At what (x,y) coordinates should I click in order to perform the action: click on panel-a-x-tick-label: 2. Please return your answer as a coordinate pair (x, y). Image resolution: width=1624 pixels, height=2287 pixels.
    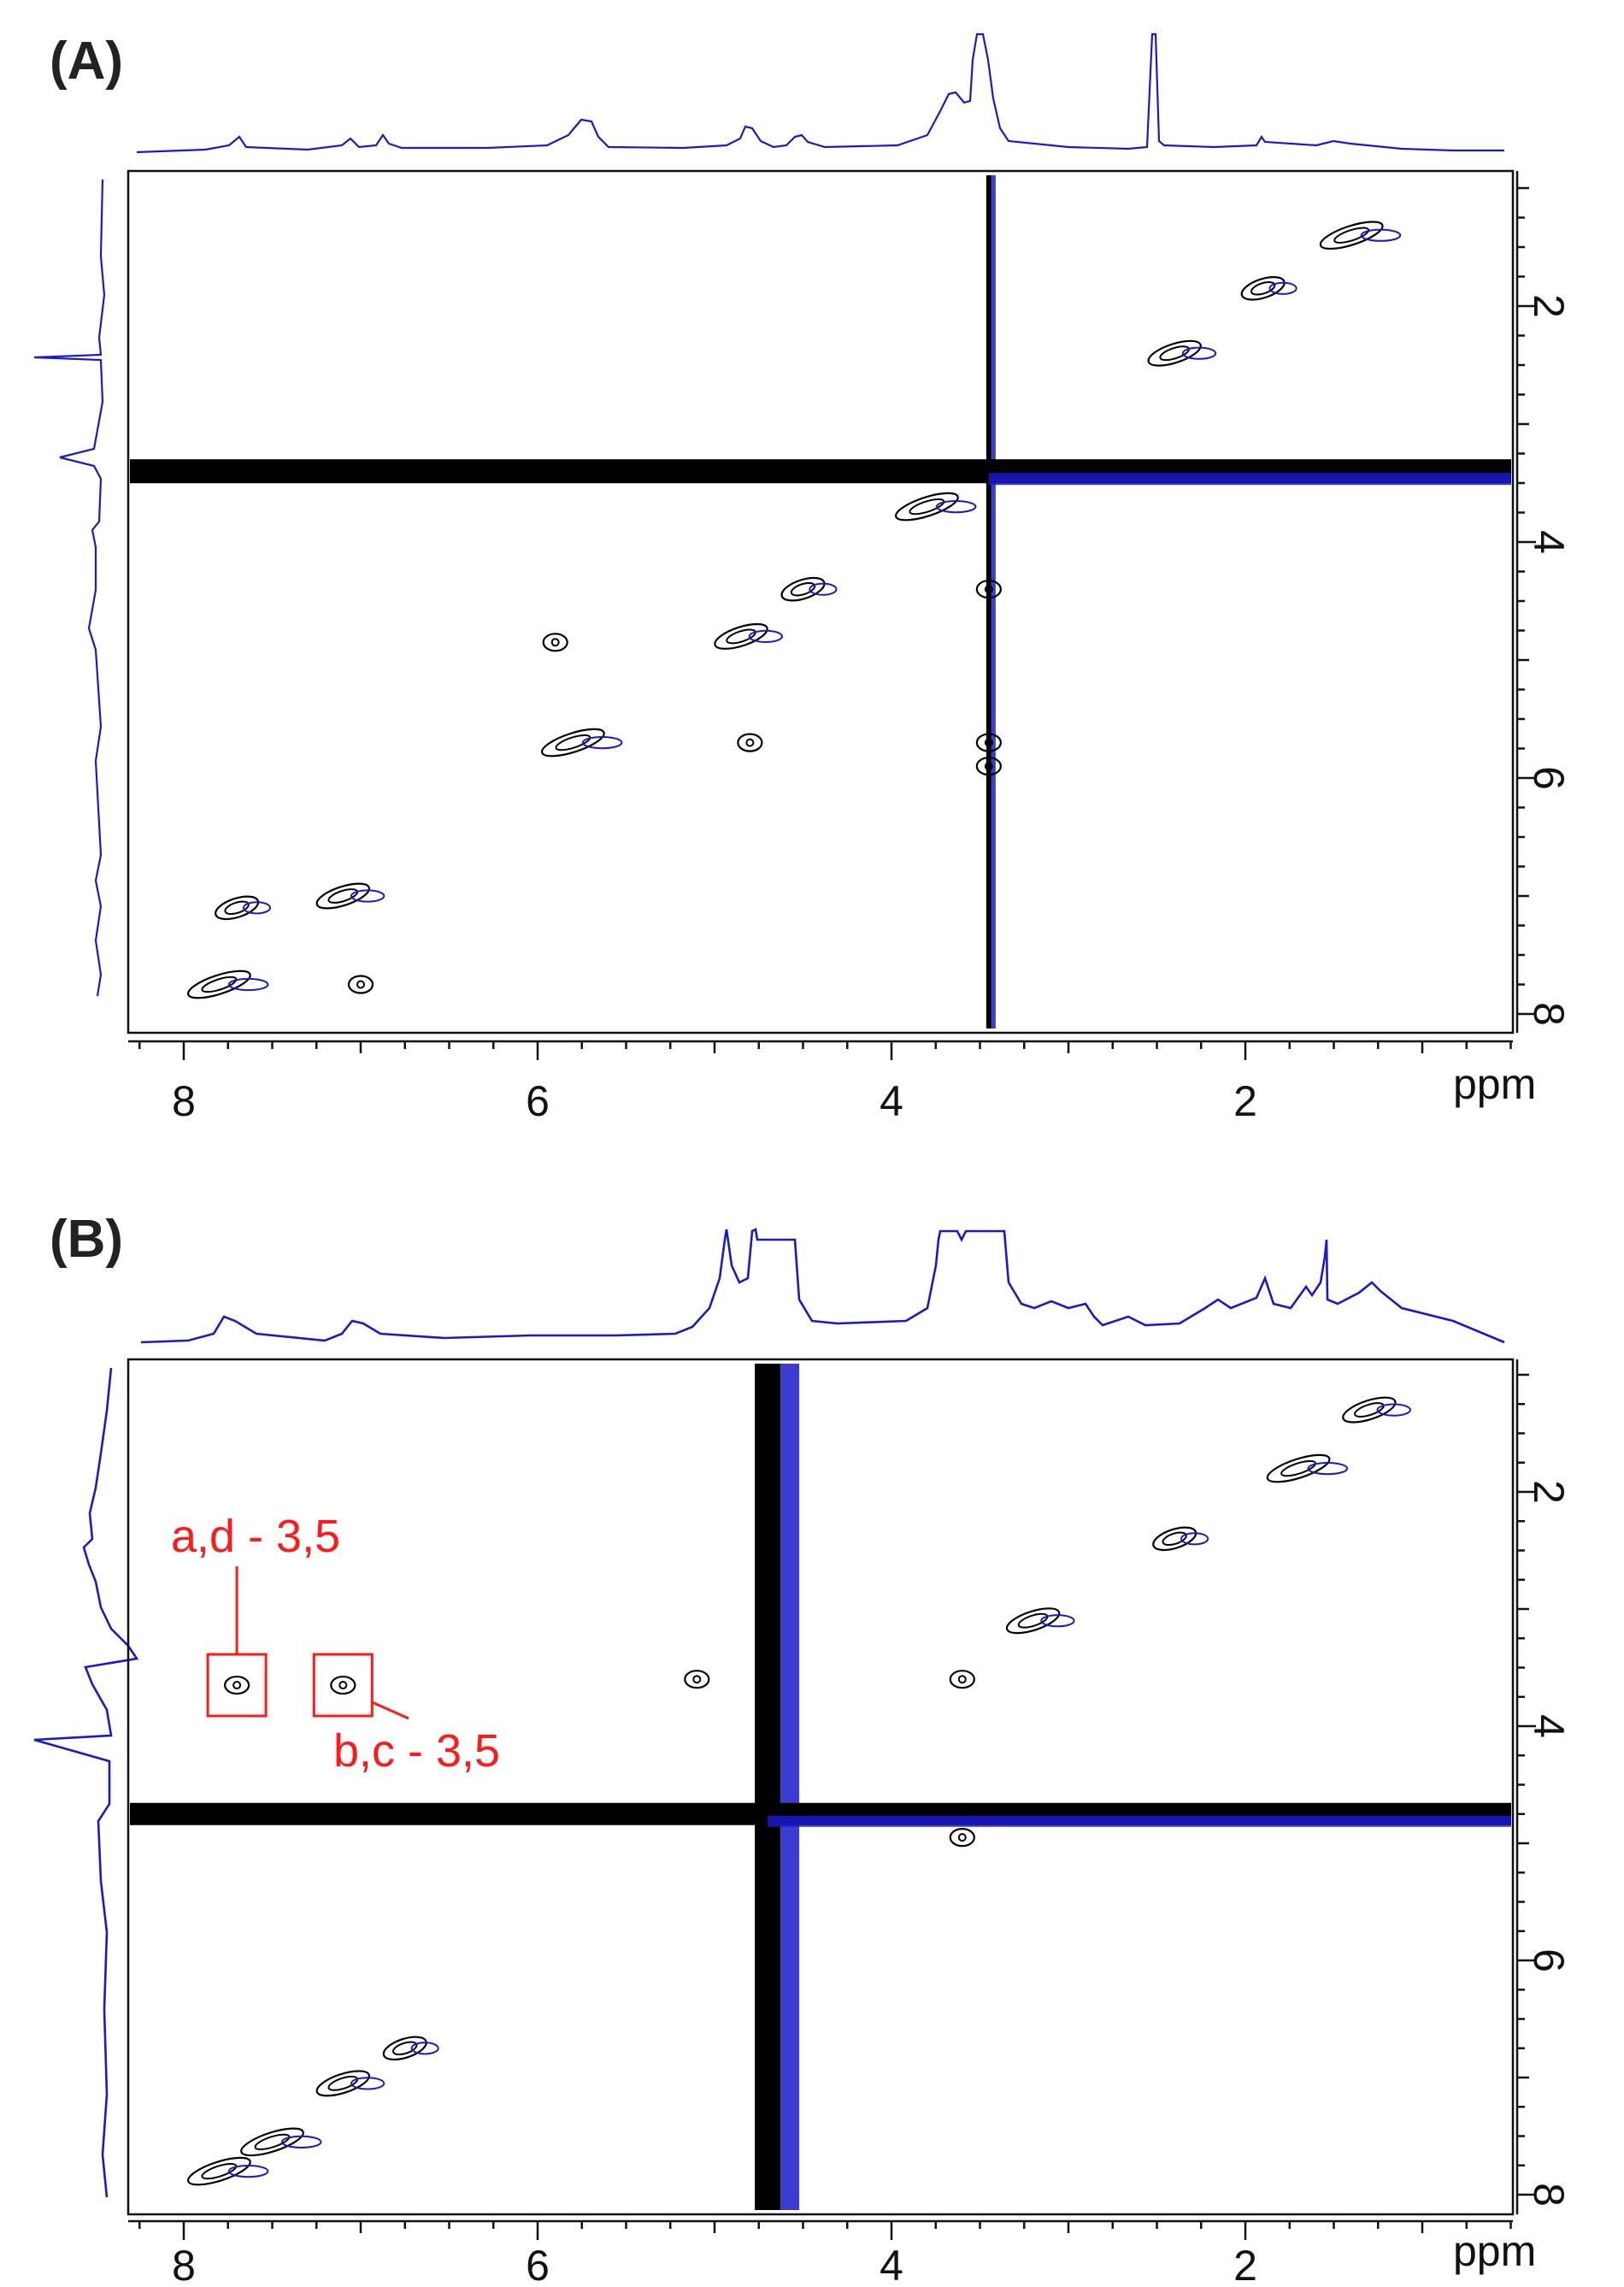
    Looking at the image, I should click on (1245, 1101).